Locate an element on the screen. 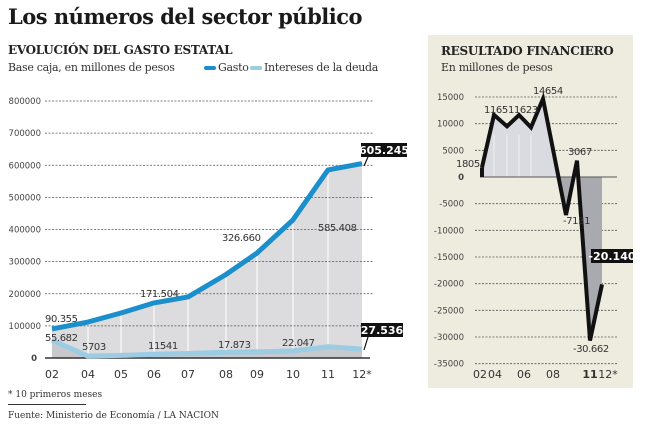 This screenshot has height=430, width=645. callout-gasto: 605.245 is located at coordinates (384, 150).